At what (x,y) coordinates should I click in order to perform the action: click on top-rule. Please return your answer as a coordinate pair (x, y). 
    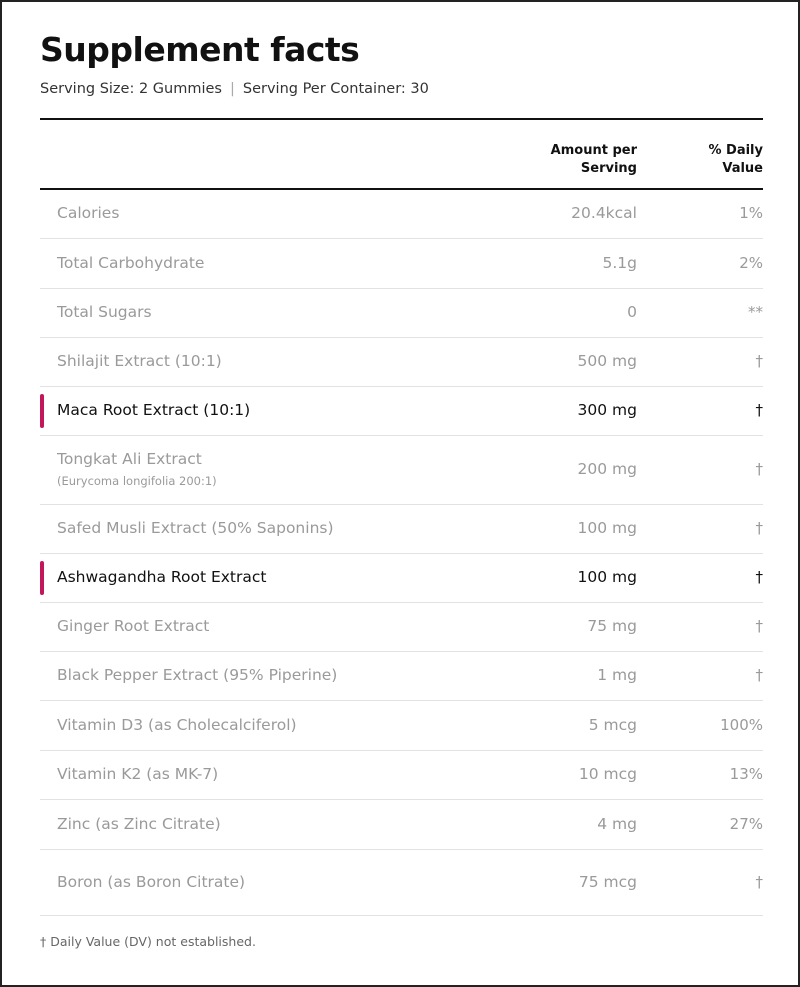
    Looking at the image, I should click on (401, 119).